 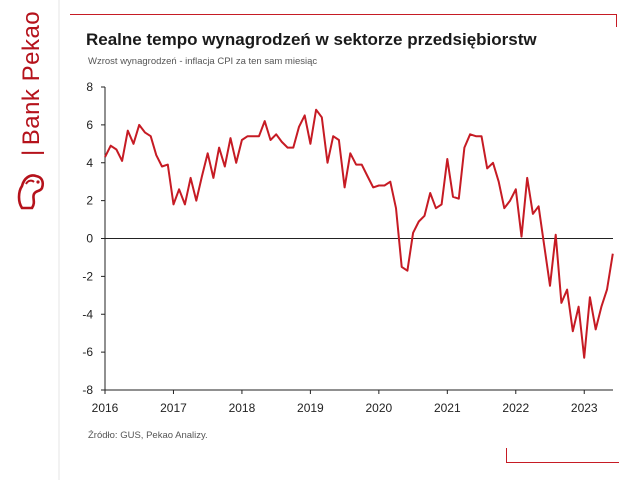 What do you see at coordinates (148, 435) in the screenshot?
I see `source-note: Źródło: GUS, Pekao Analizy.` at bounding box center [148, 435].